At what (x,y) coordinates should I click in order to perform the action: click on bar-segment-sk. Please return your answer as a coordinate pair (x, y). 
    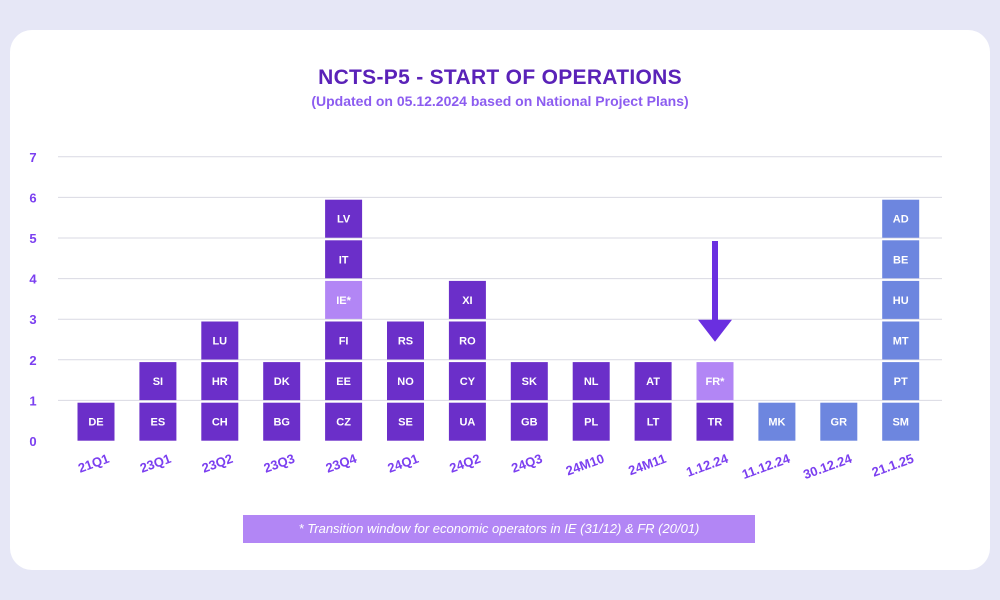
    Looking at the image, I should click on (529, 381).